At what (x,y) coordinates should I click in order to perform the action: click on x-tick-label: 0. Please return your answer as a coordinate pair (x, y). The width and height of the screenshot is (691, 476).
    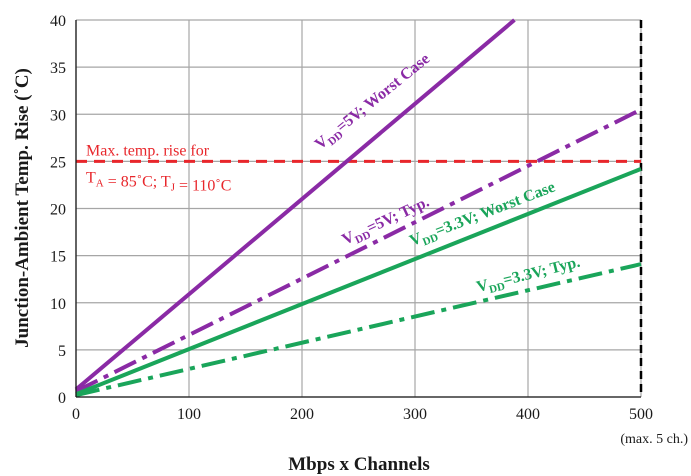
    Looking at the image, I should click on (76, 414).